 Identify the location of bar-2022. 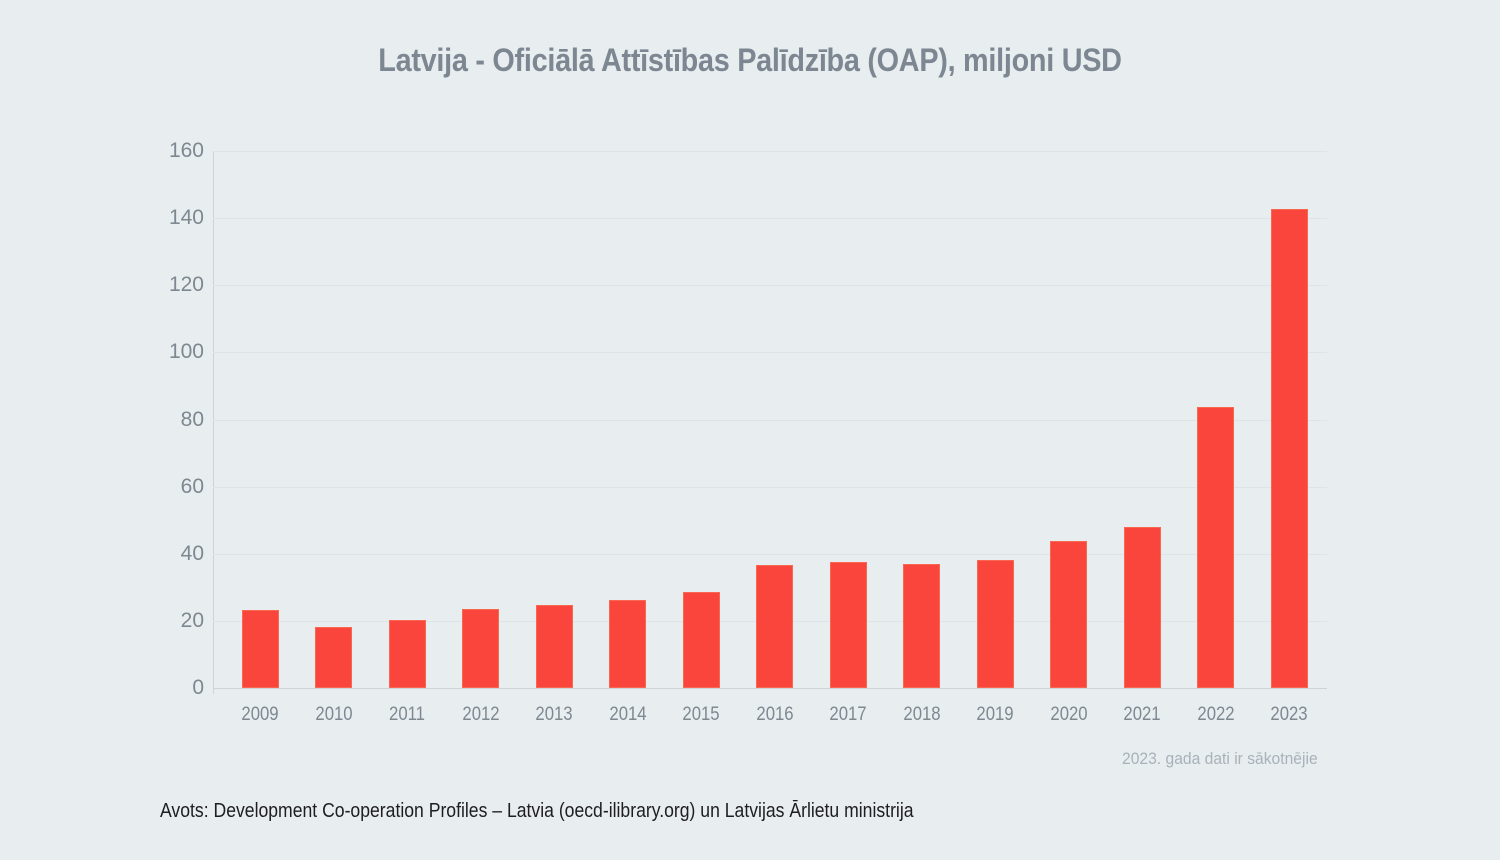
(1215, 547).